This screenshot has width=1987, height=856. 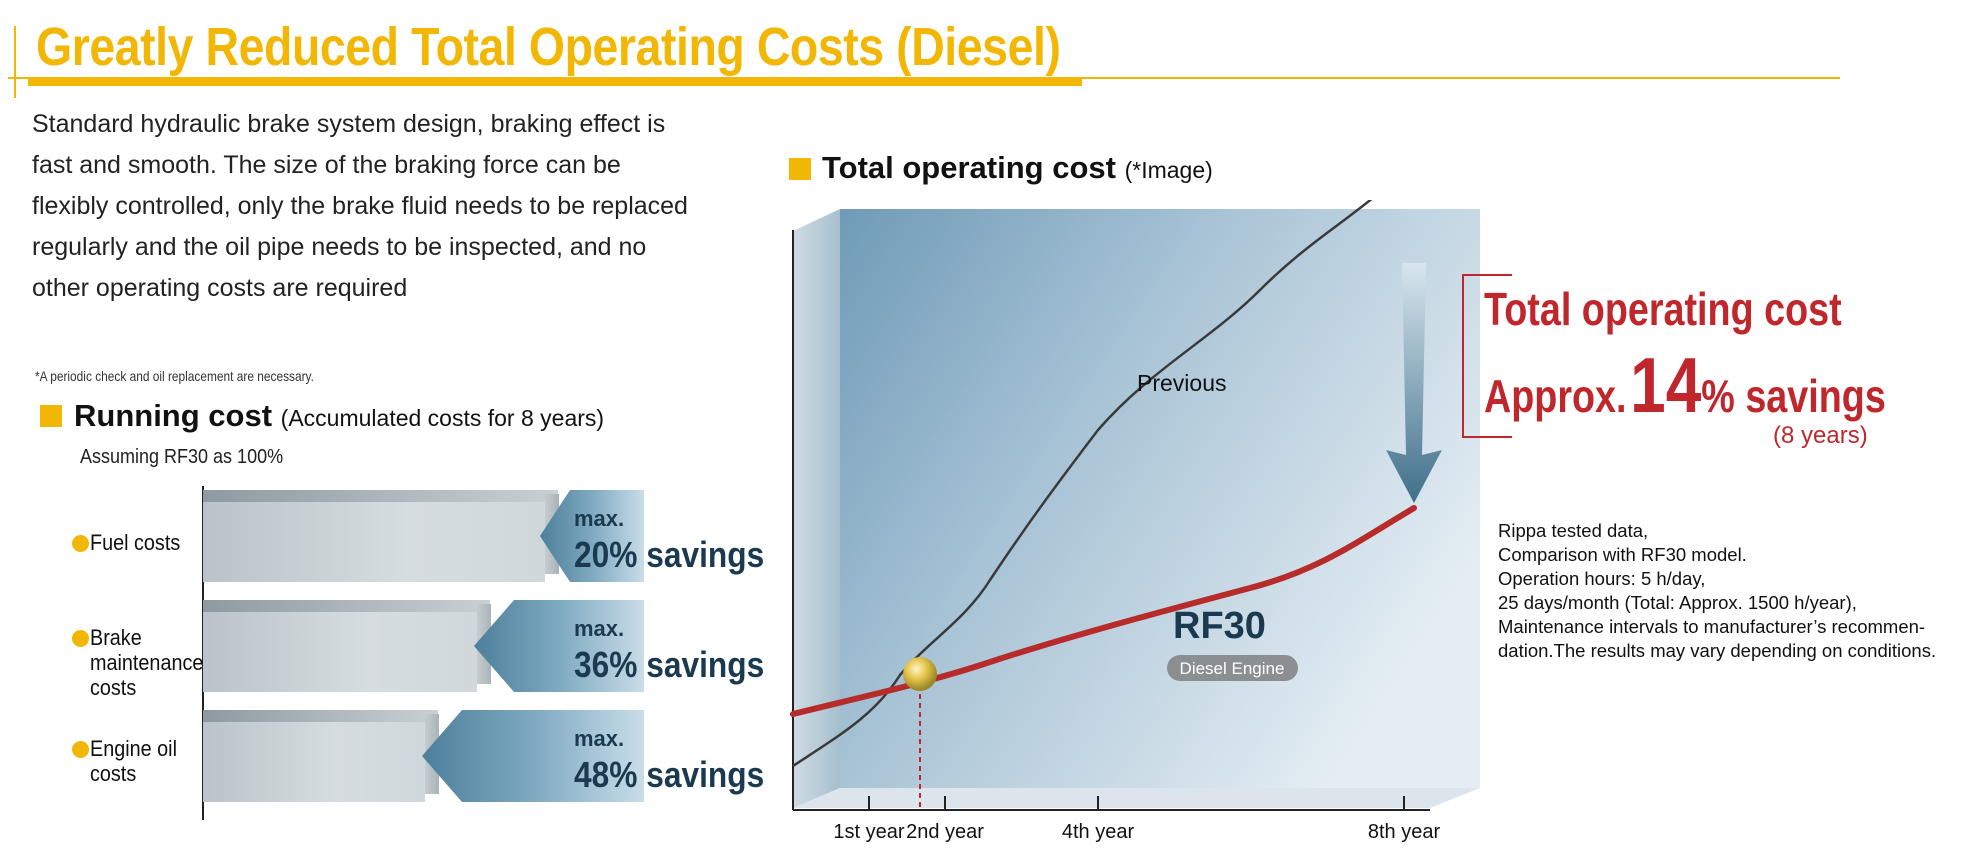 I want to click on x-tick-label: 4th year, so click(x=1098, y=832).